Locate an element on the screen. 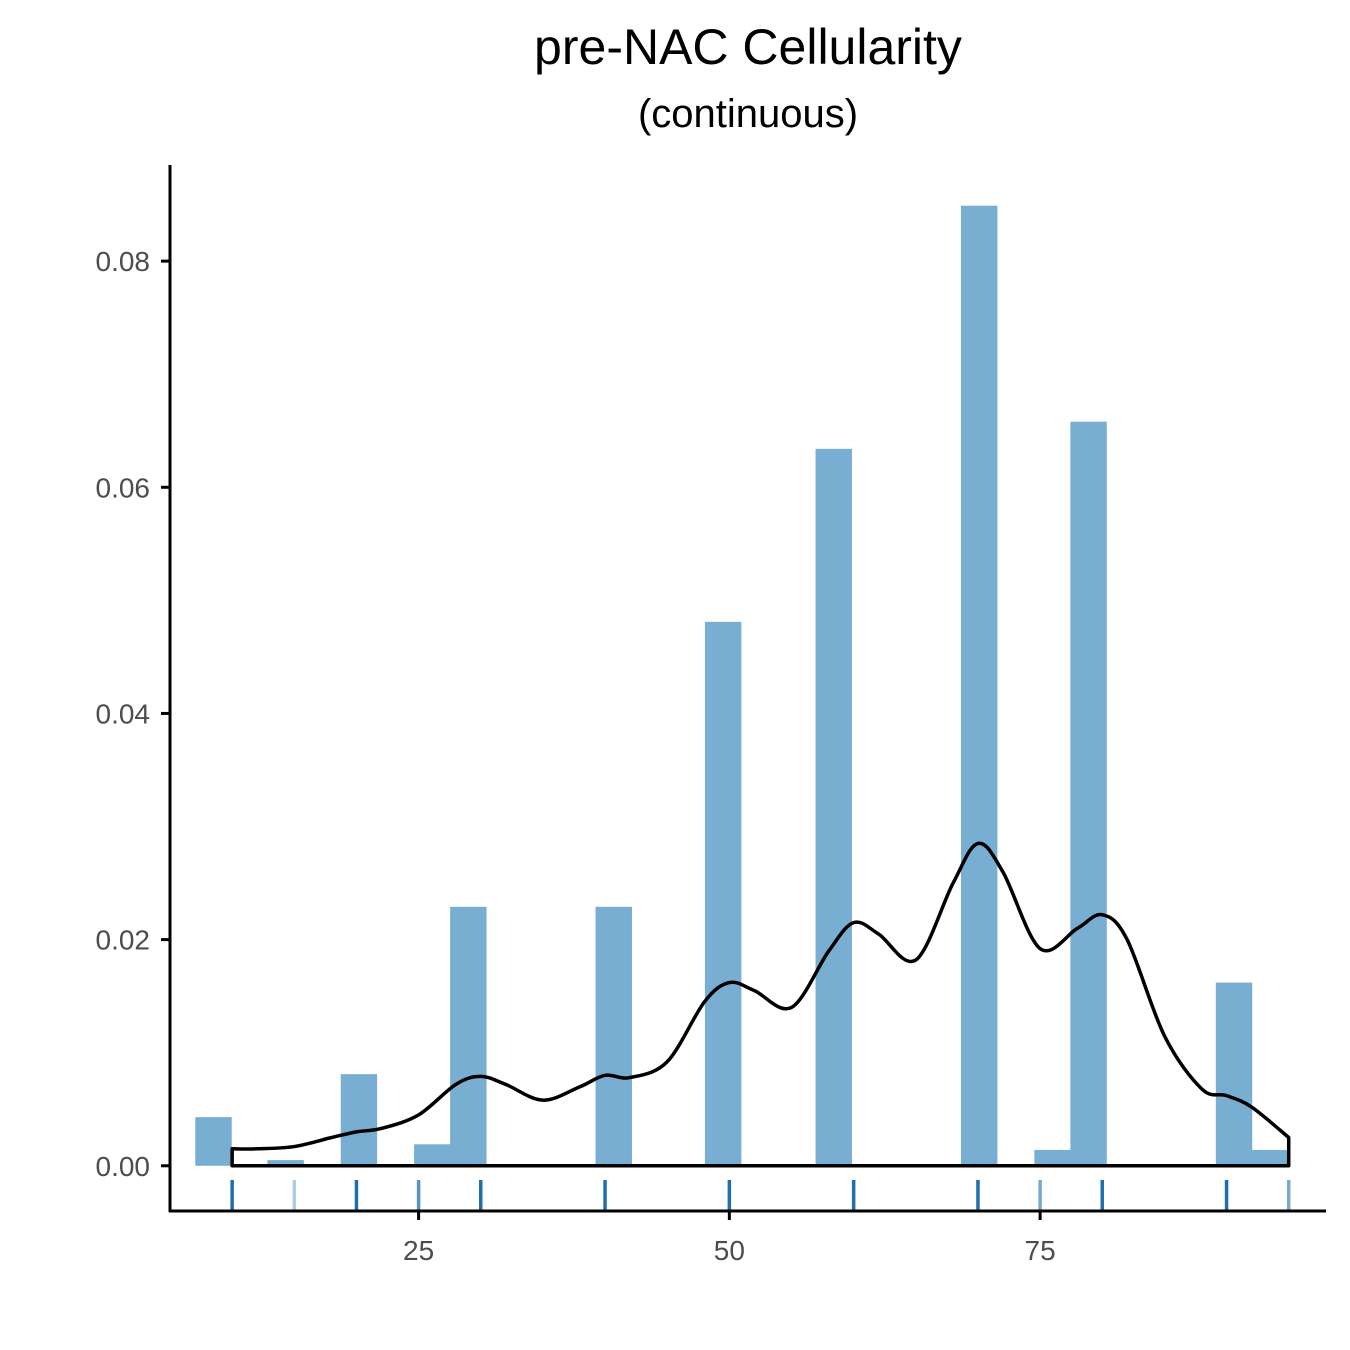  chart-subtitle: (continuous) is located at coordinates (748, 114).